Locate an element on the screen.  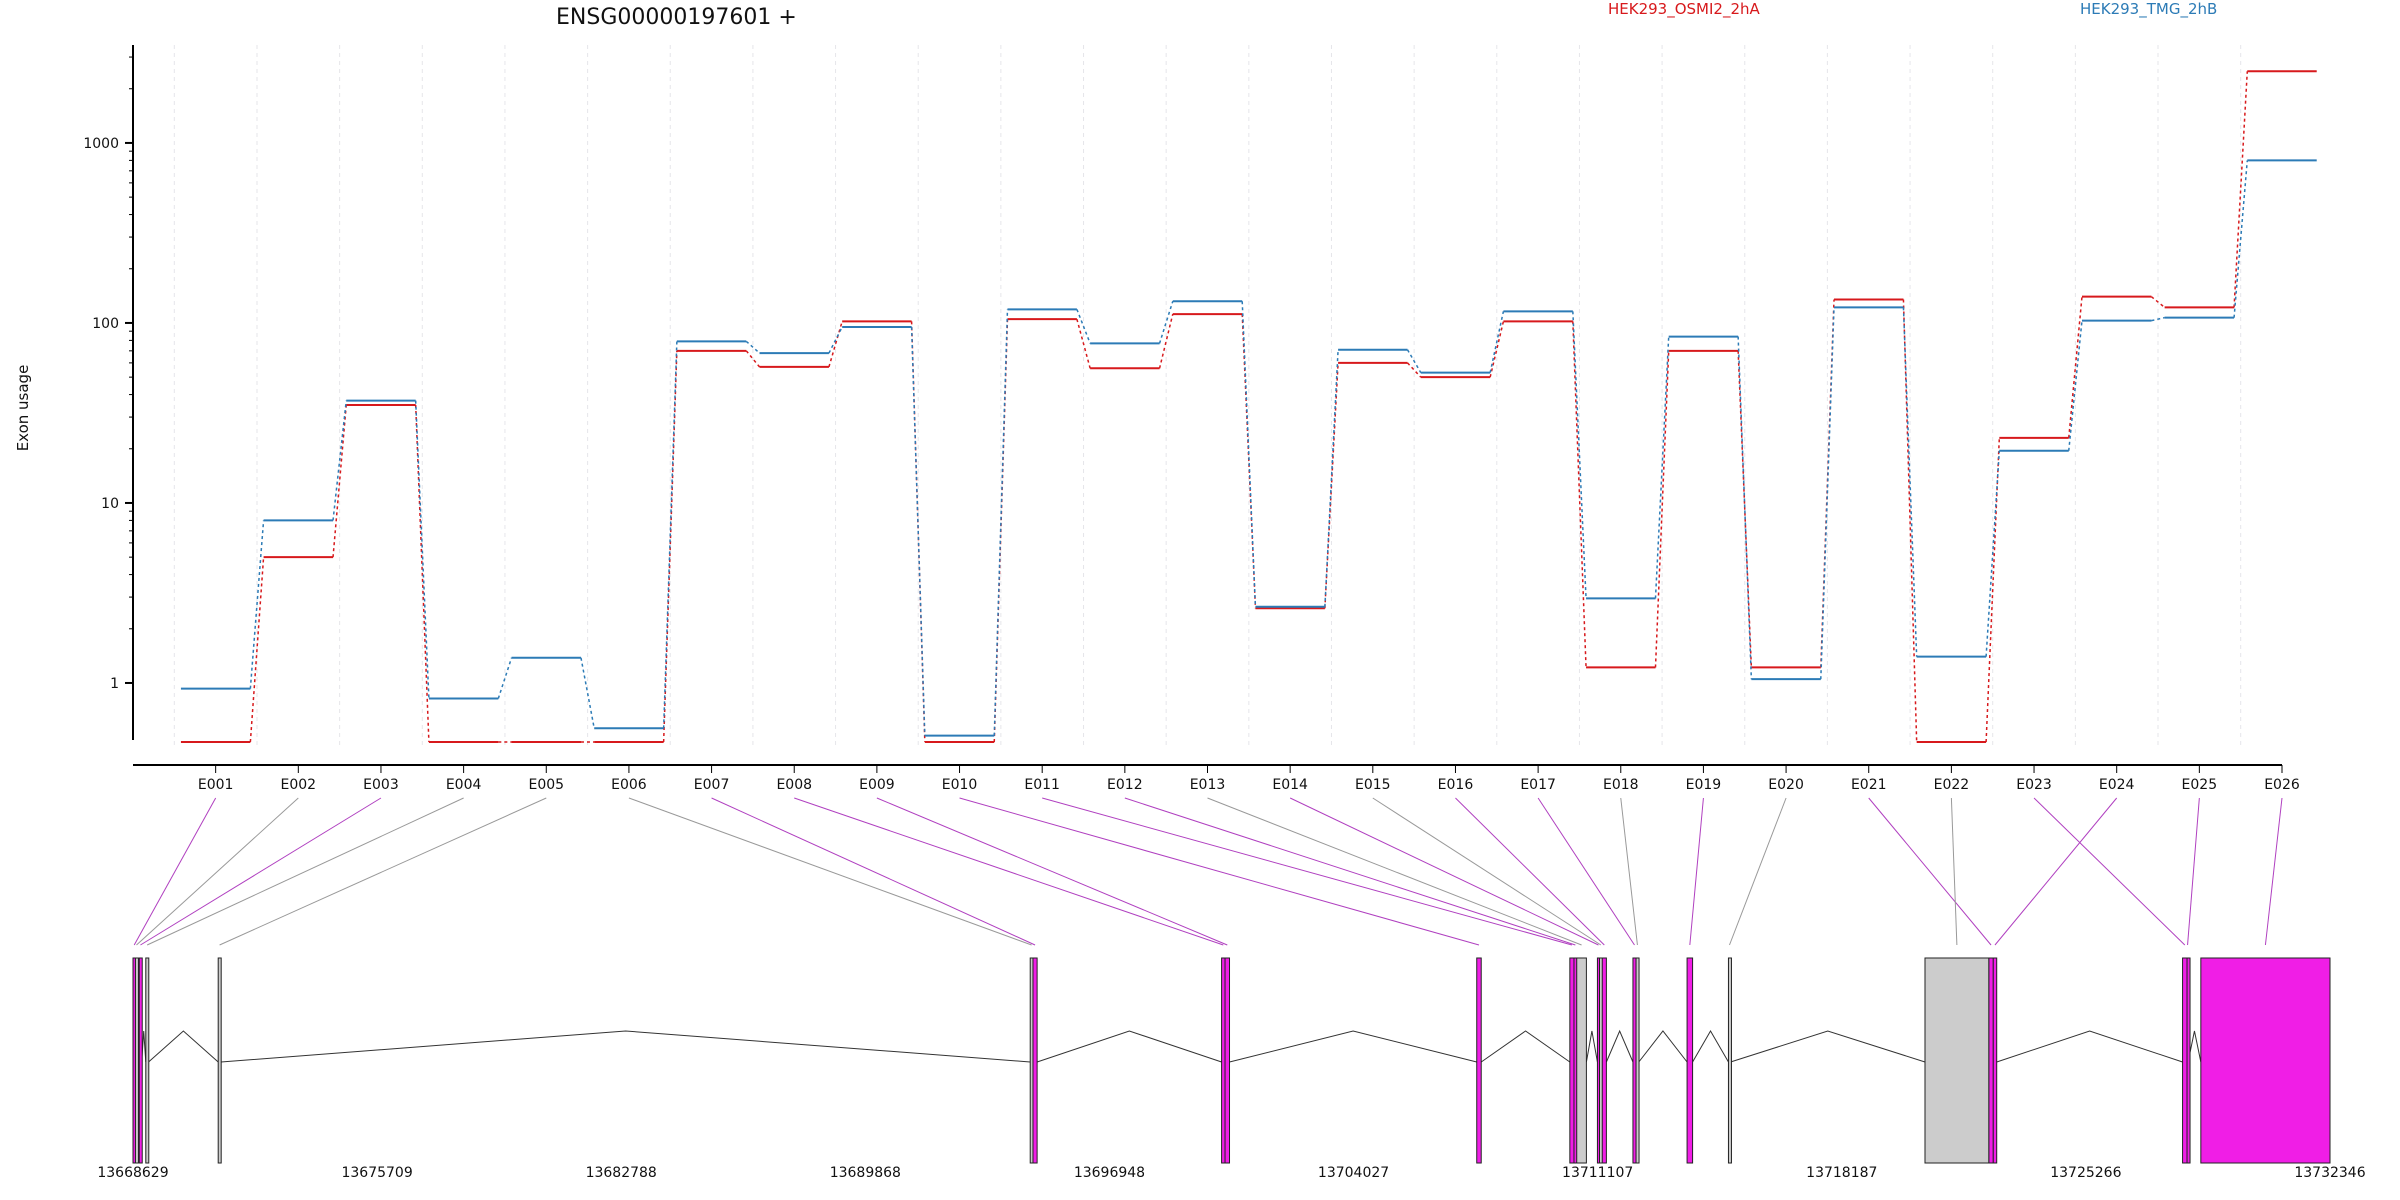
exon-block-E018 is located at coordinates (1637, 1060).